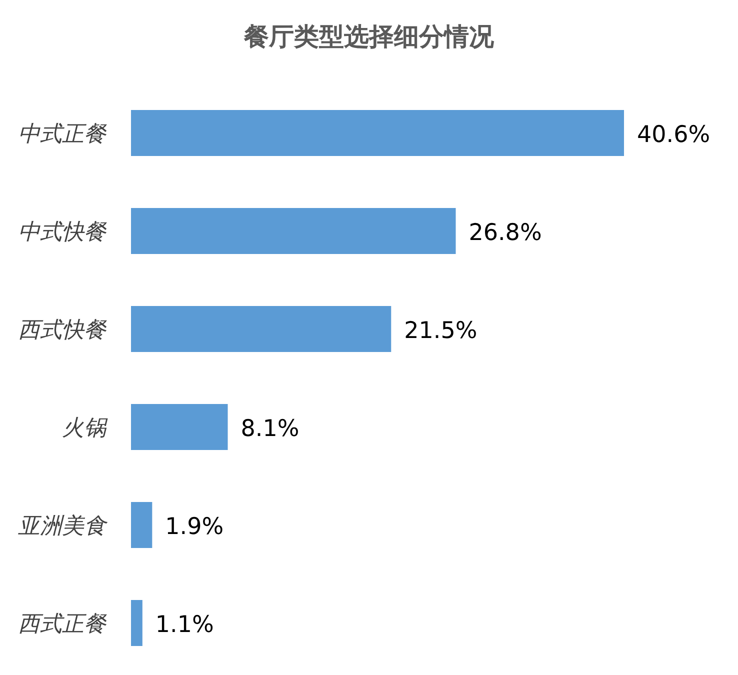  I want to click on y-tick-label: 中式快餐, so click(62, 232).